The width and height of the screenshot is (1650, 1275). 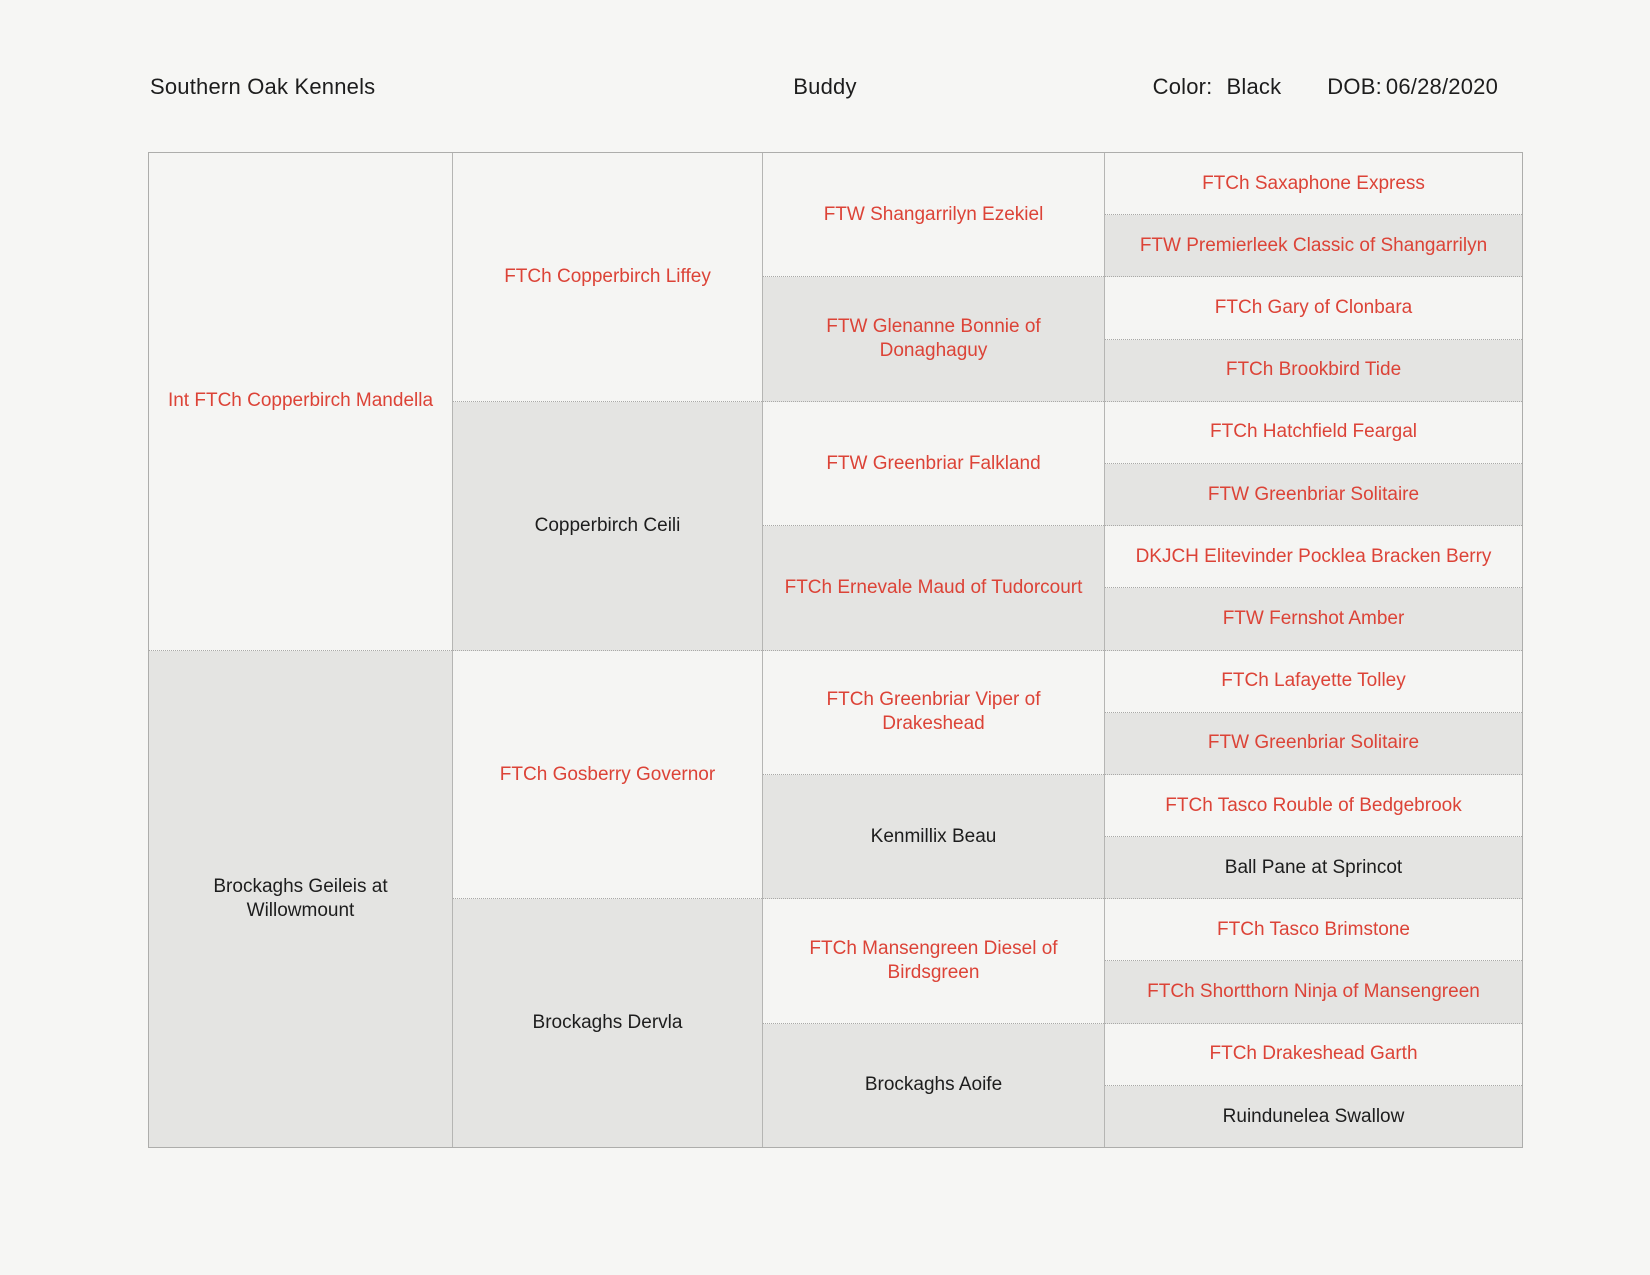 I want to click on gen4-cell-6: FTW Greenbriar Solitaire, so click(x=1313, y=495).